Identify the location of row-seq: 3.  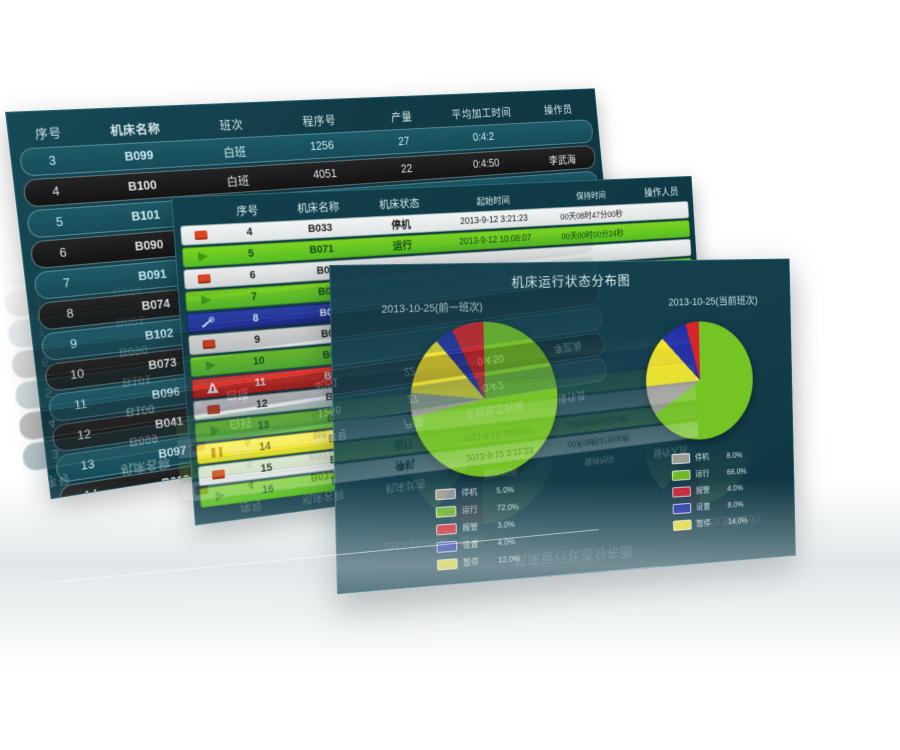
(52, 160).